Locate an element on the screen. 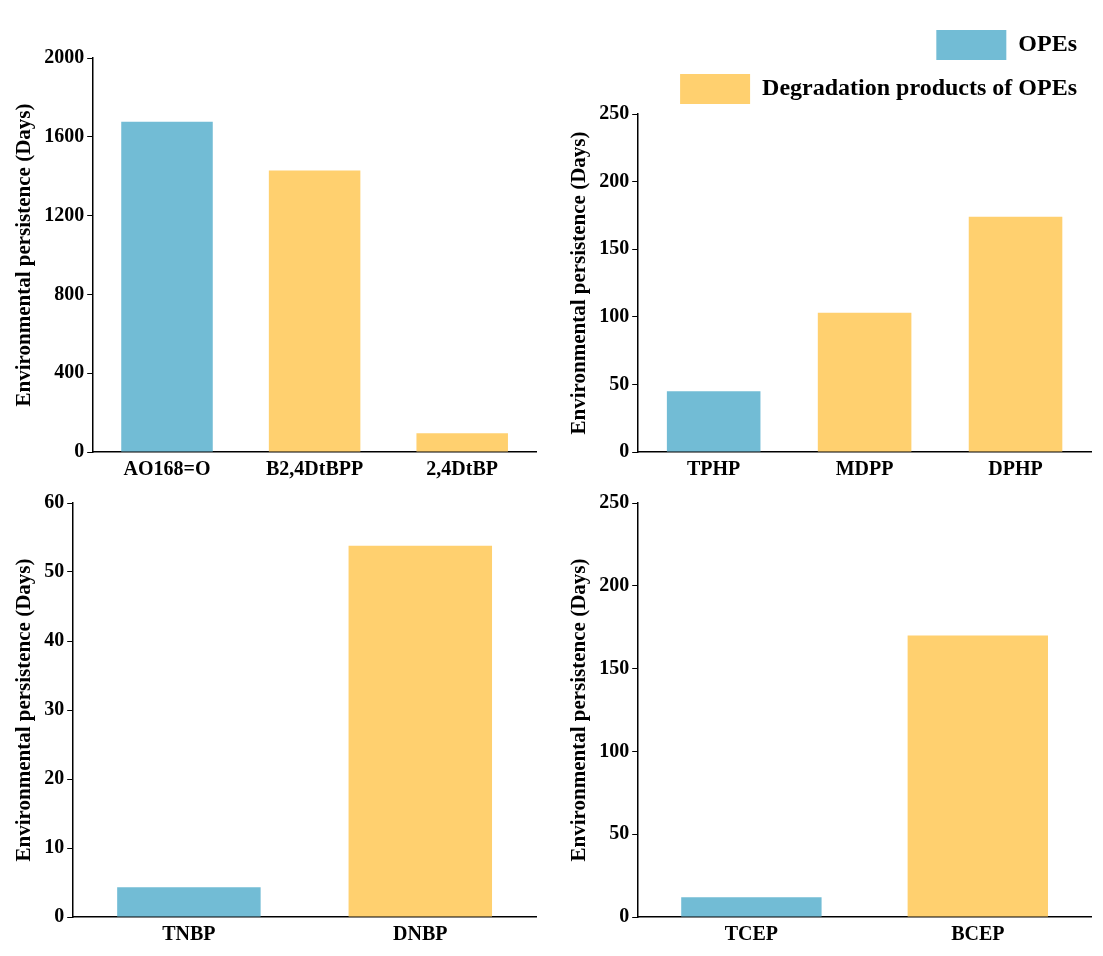  x-tick-label: TPHP is located at coordinates (713, 468).